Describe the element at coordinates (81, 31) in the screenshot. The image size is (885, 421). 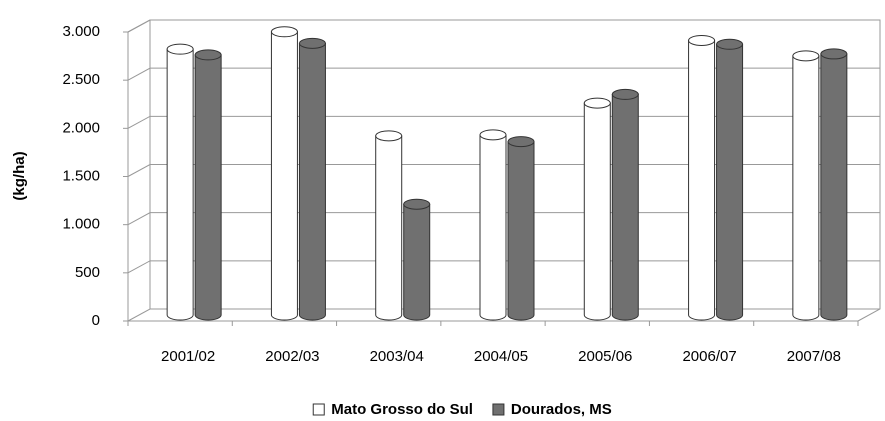
I see `y-tick-label: 3.000` at that location.